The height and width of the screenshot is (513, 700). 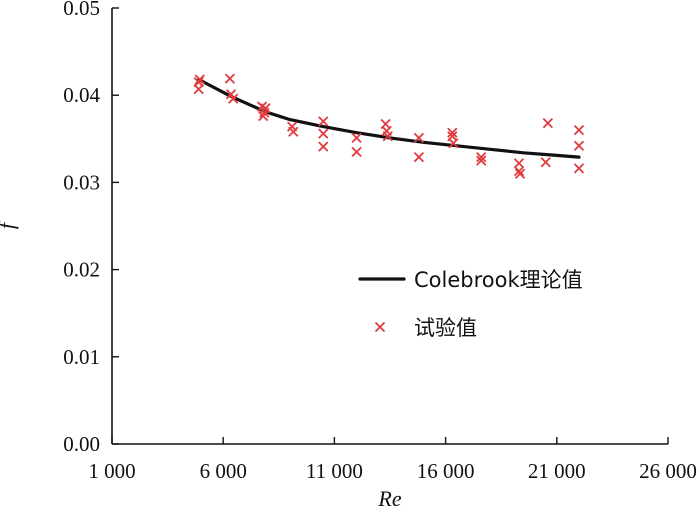 What do you see at coordinates (81, 10) in the screenshot?
I see `y-tick-label: 0.05` at bounding box center [81, 10].